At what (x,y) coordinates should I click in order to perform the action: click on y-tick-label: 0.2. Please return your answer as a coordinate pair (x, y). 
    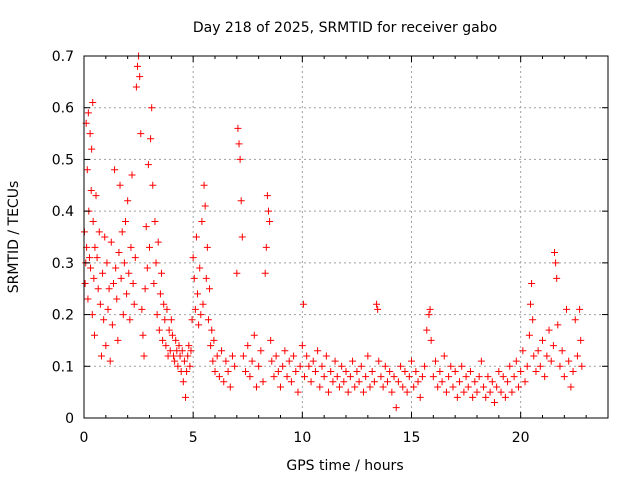
    Looking at the image, I should click on (63, 316).